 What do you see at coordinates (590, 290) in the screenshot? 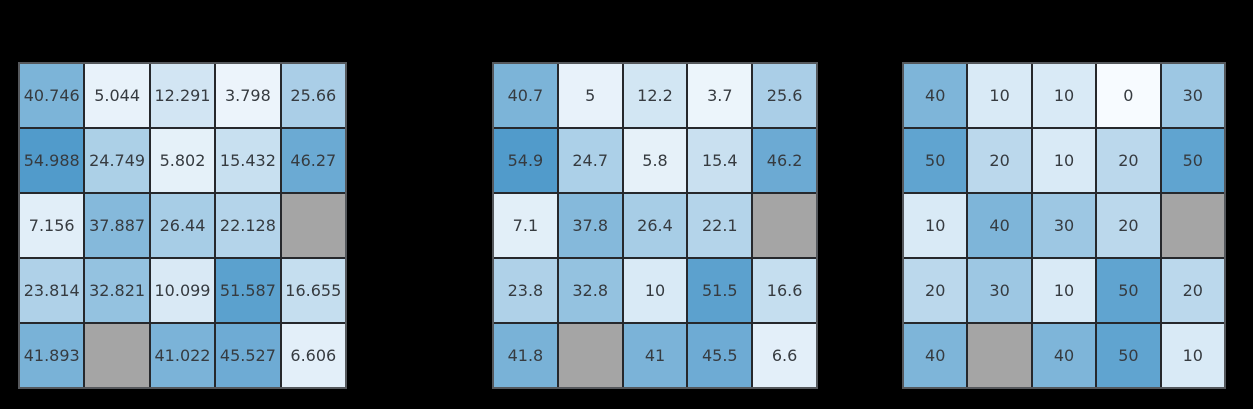
I see `heatmap-cell: 32.8` at bounding box center [590, 290].